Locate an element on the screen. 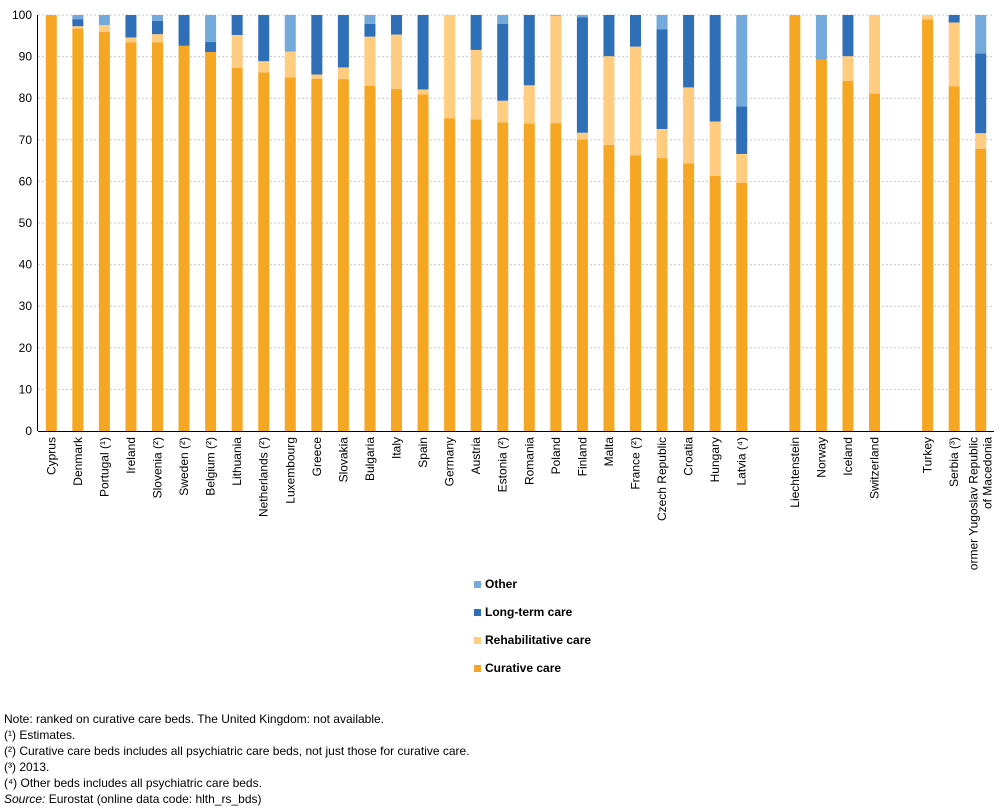  y-tick-label: 20 is located at coordinates (26, 348).